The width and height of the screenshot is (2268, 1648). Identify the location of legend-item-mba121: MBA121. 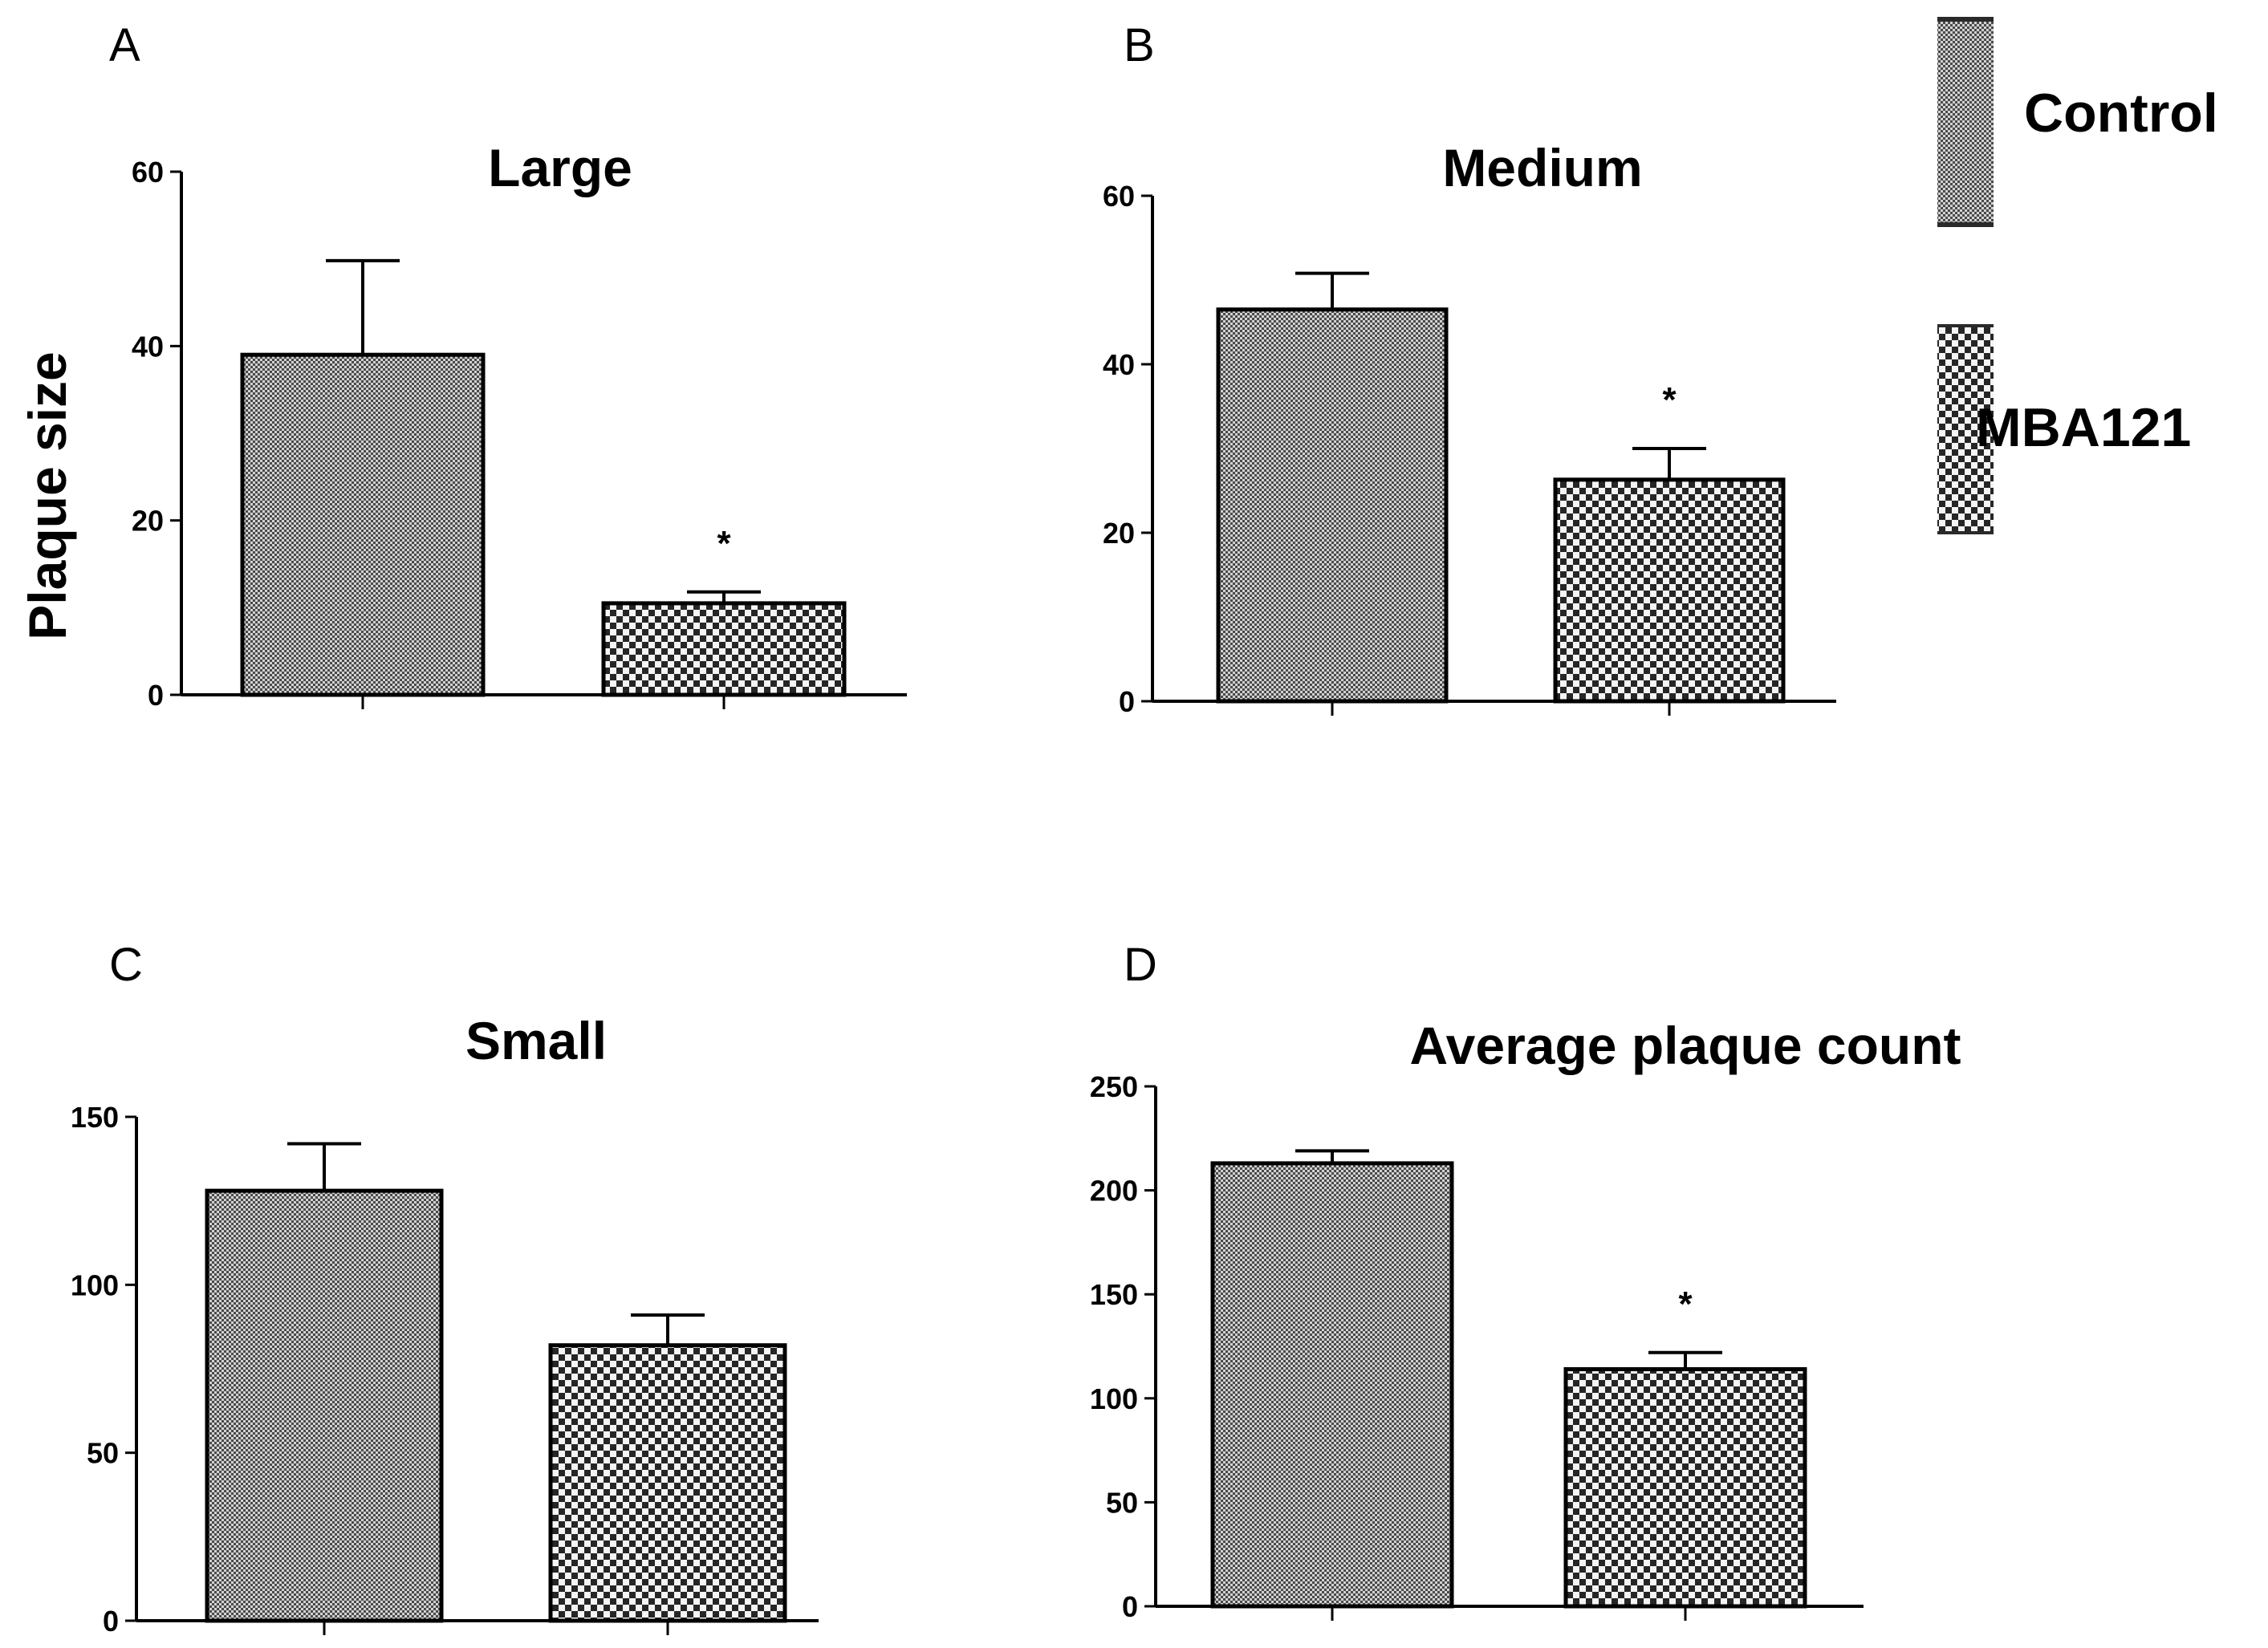
(2064, 429).